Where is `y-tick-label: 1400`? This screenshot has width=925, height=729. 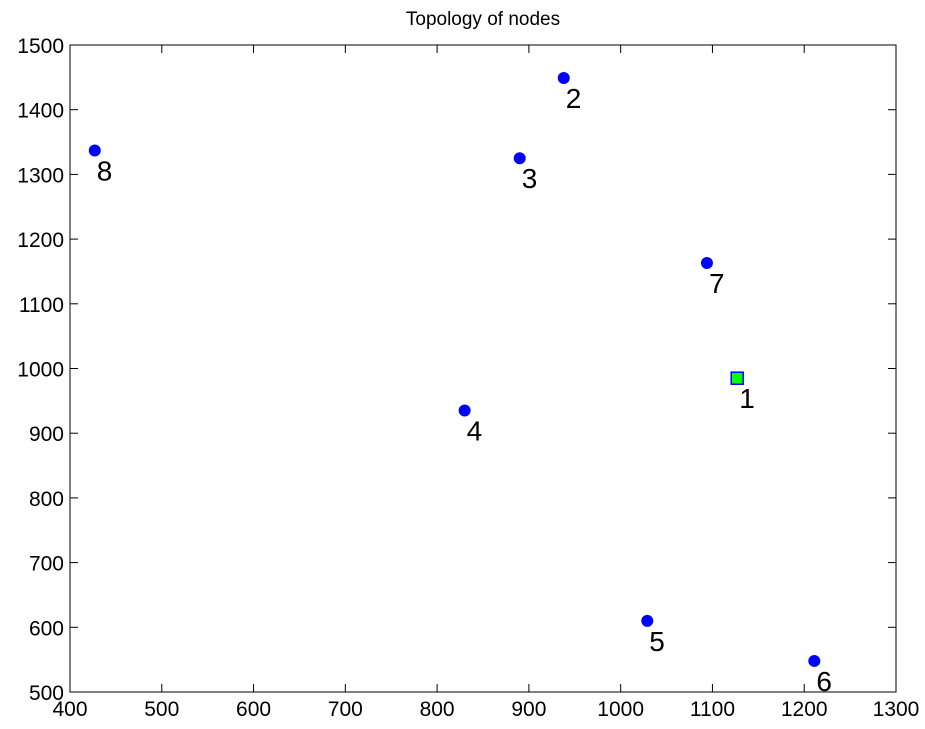
y-tick-label: 1400 is located at coordinates (40, 111).